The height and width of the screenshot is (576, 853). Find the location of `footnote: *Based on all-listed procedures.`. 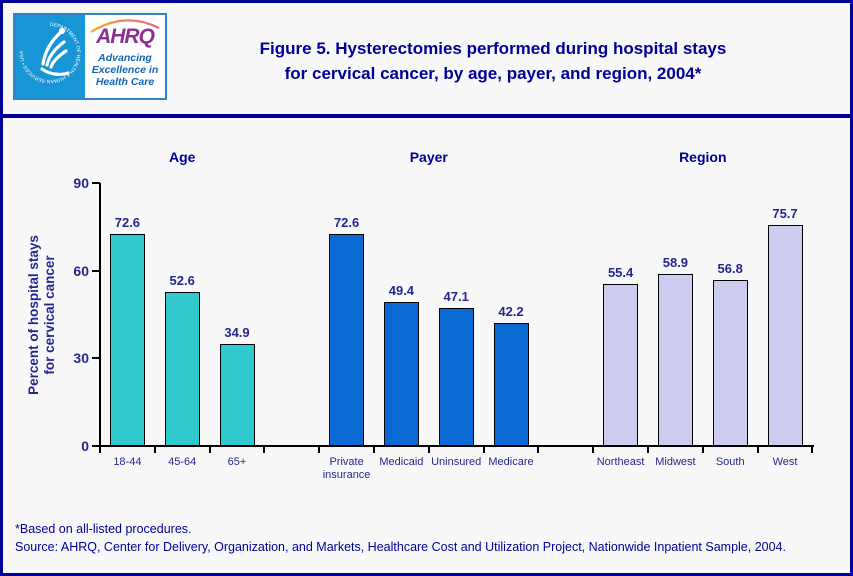

footnote: *Based on all-listed procedures. is located at coordinates (103, 529).